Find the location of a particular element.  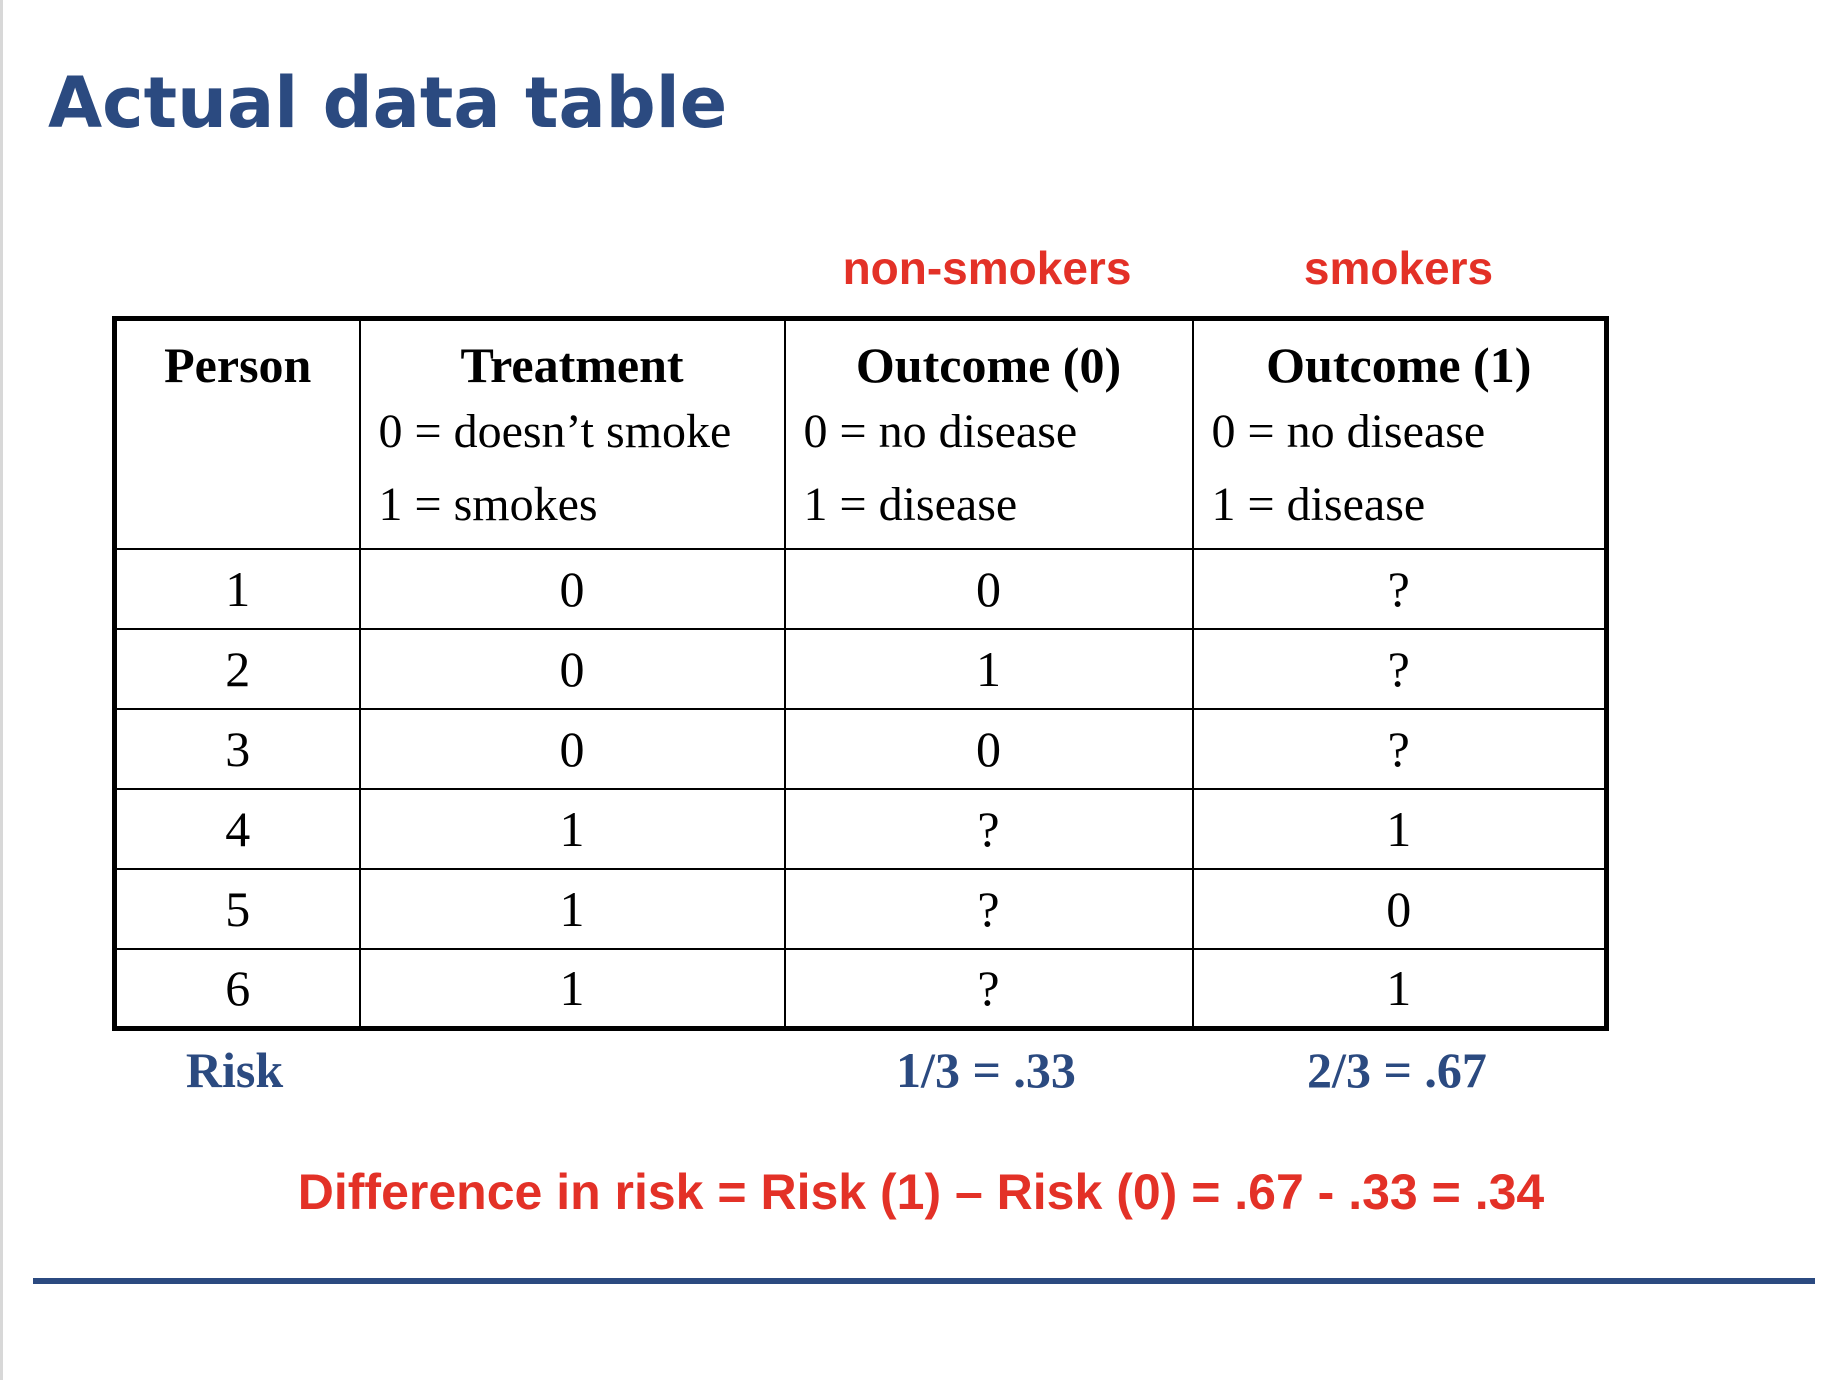

slide-title: Actual data table is located at coordinates (388, 103).